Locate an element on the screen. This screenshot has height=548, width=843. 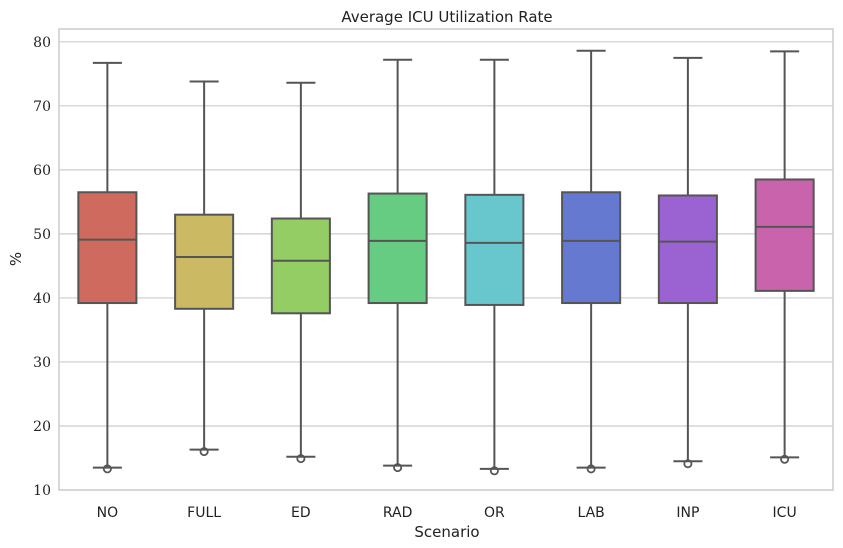
y-tick-label: 70 is located at coordinates (42, 107).